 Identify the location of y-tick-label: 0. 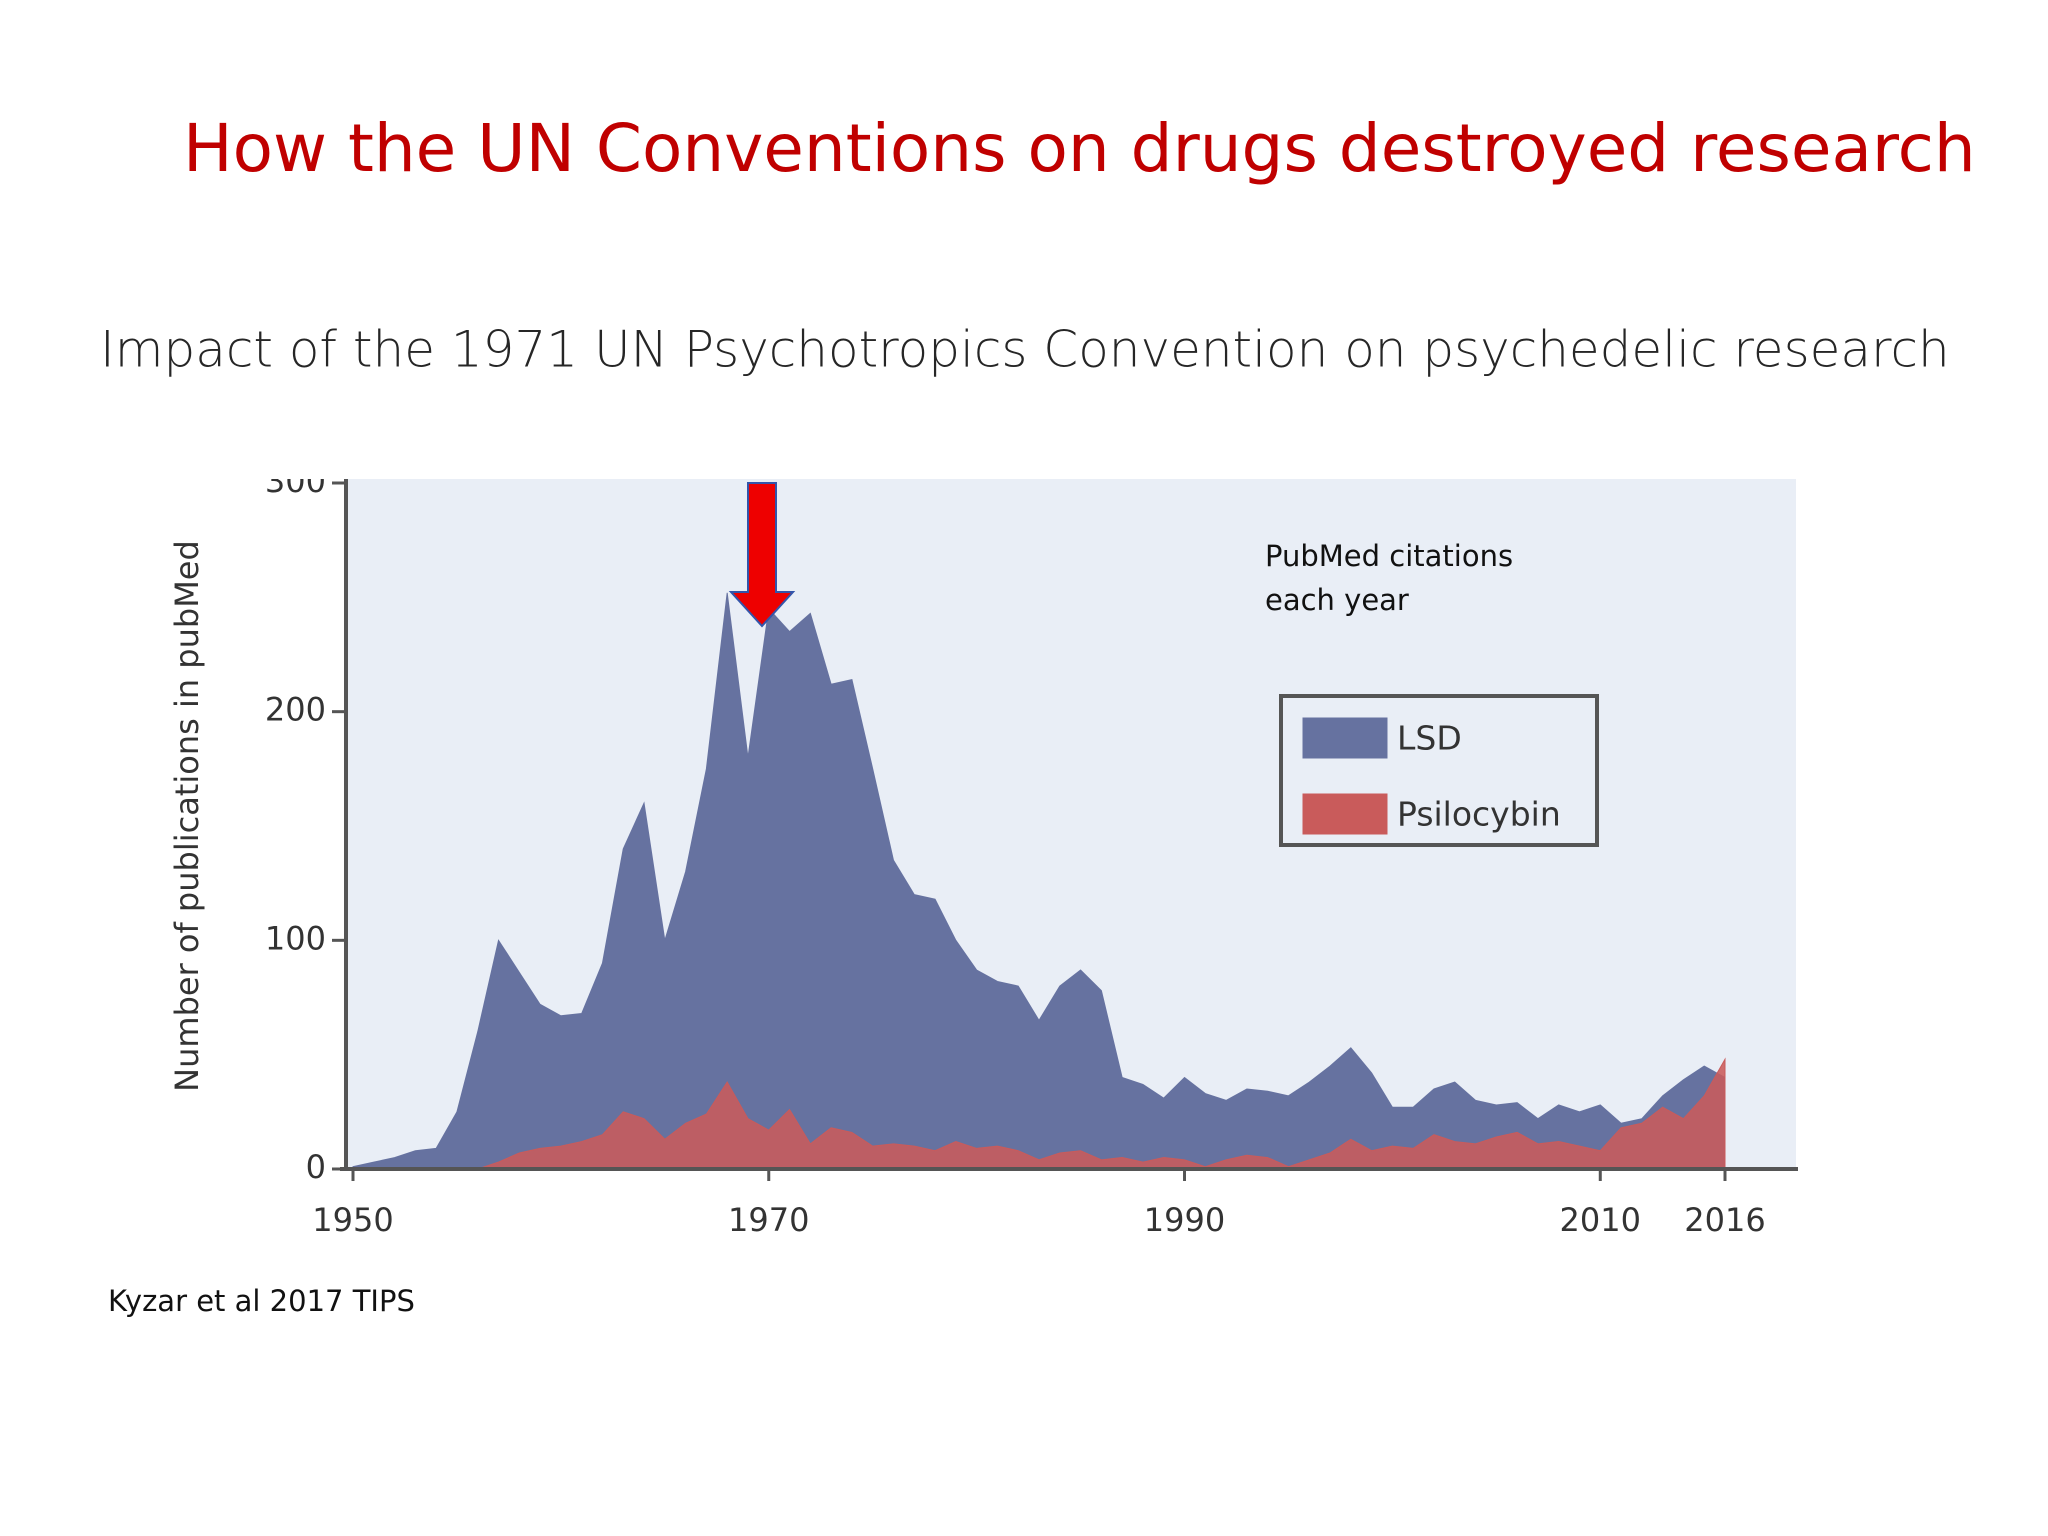
(316, 1167).